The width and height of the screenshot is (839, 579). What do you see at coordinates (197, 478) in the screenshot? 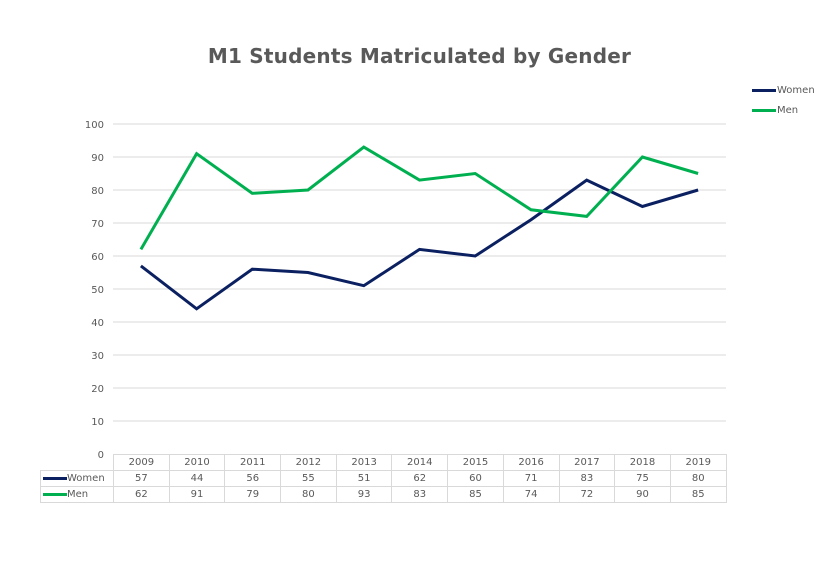
I see `table-cell: 44` at bounding box center [197, 478].